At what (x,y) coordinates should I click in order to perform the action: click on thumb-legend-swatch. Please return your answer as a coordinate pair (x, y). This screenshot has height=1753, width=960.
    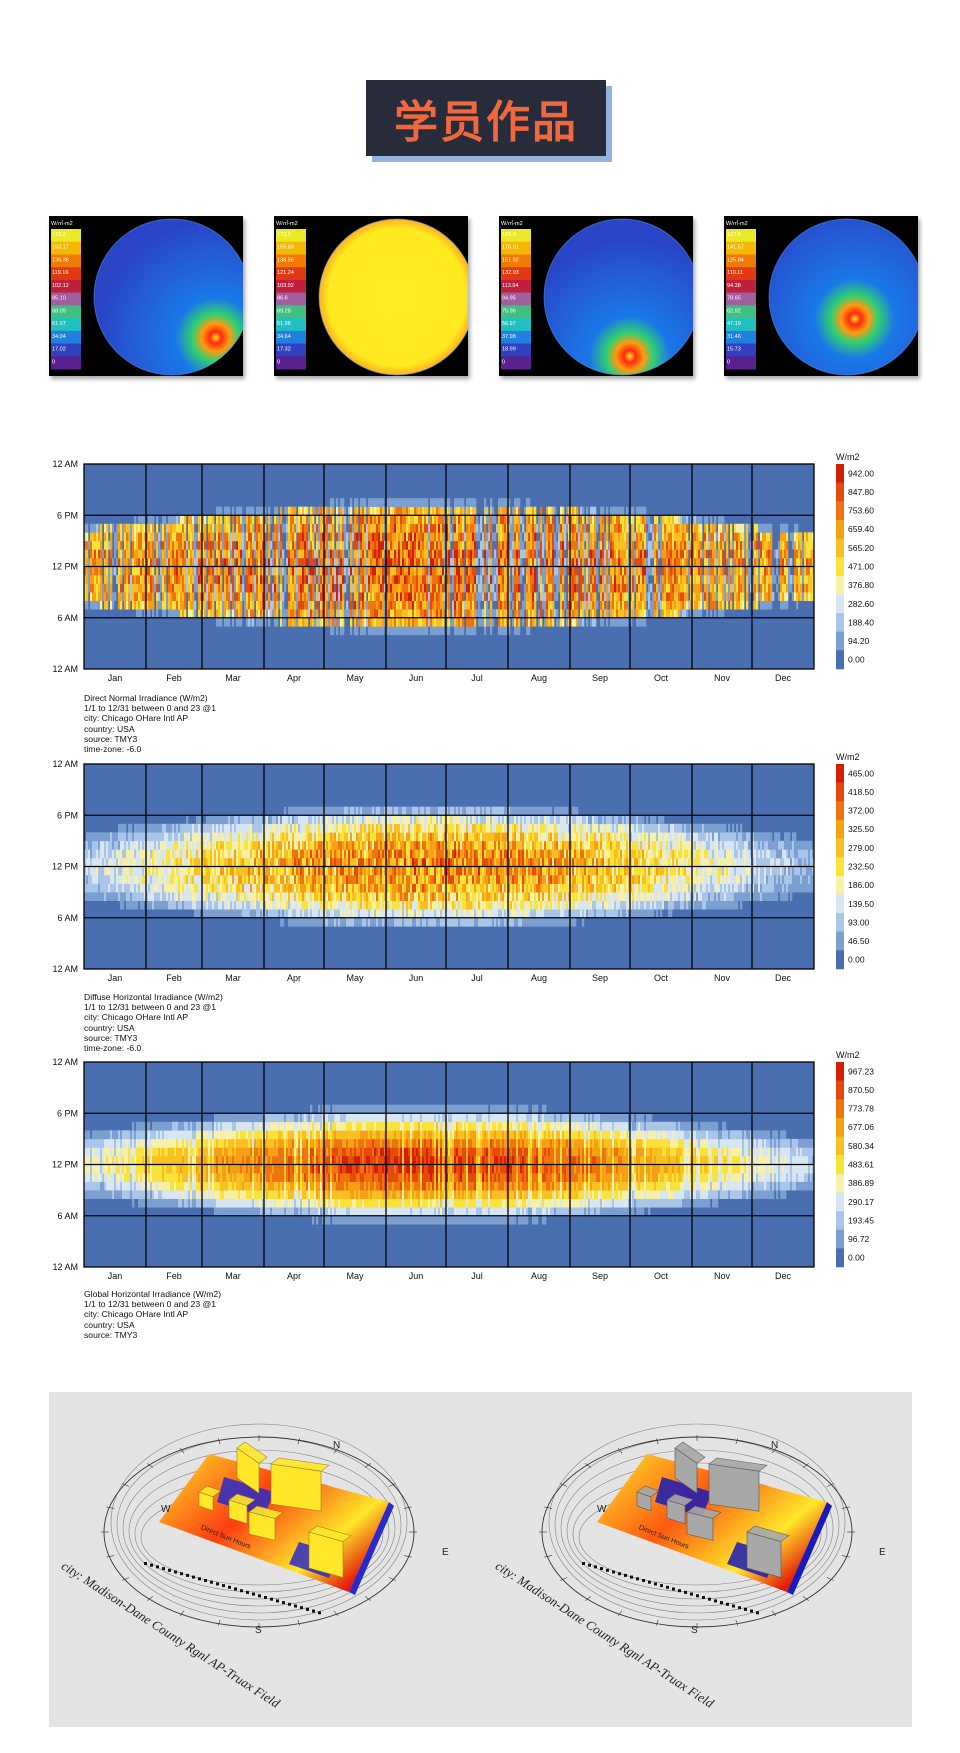
    Looking at the image, I should click on (66, 299).